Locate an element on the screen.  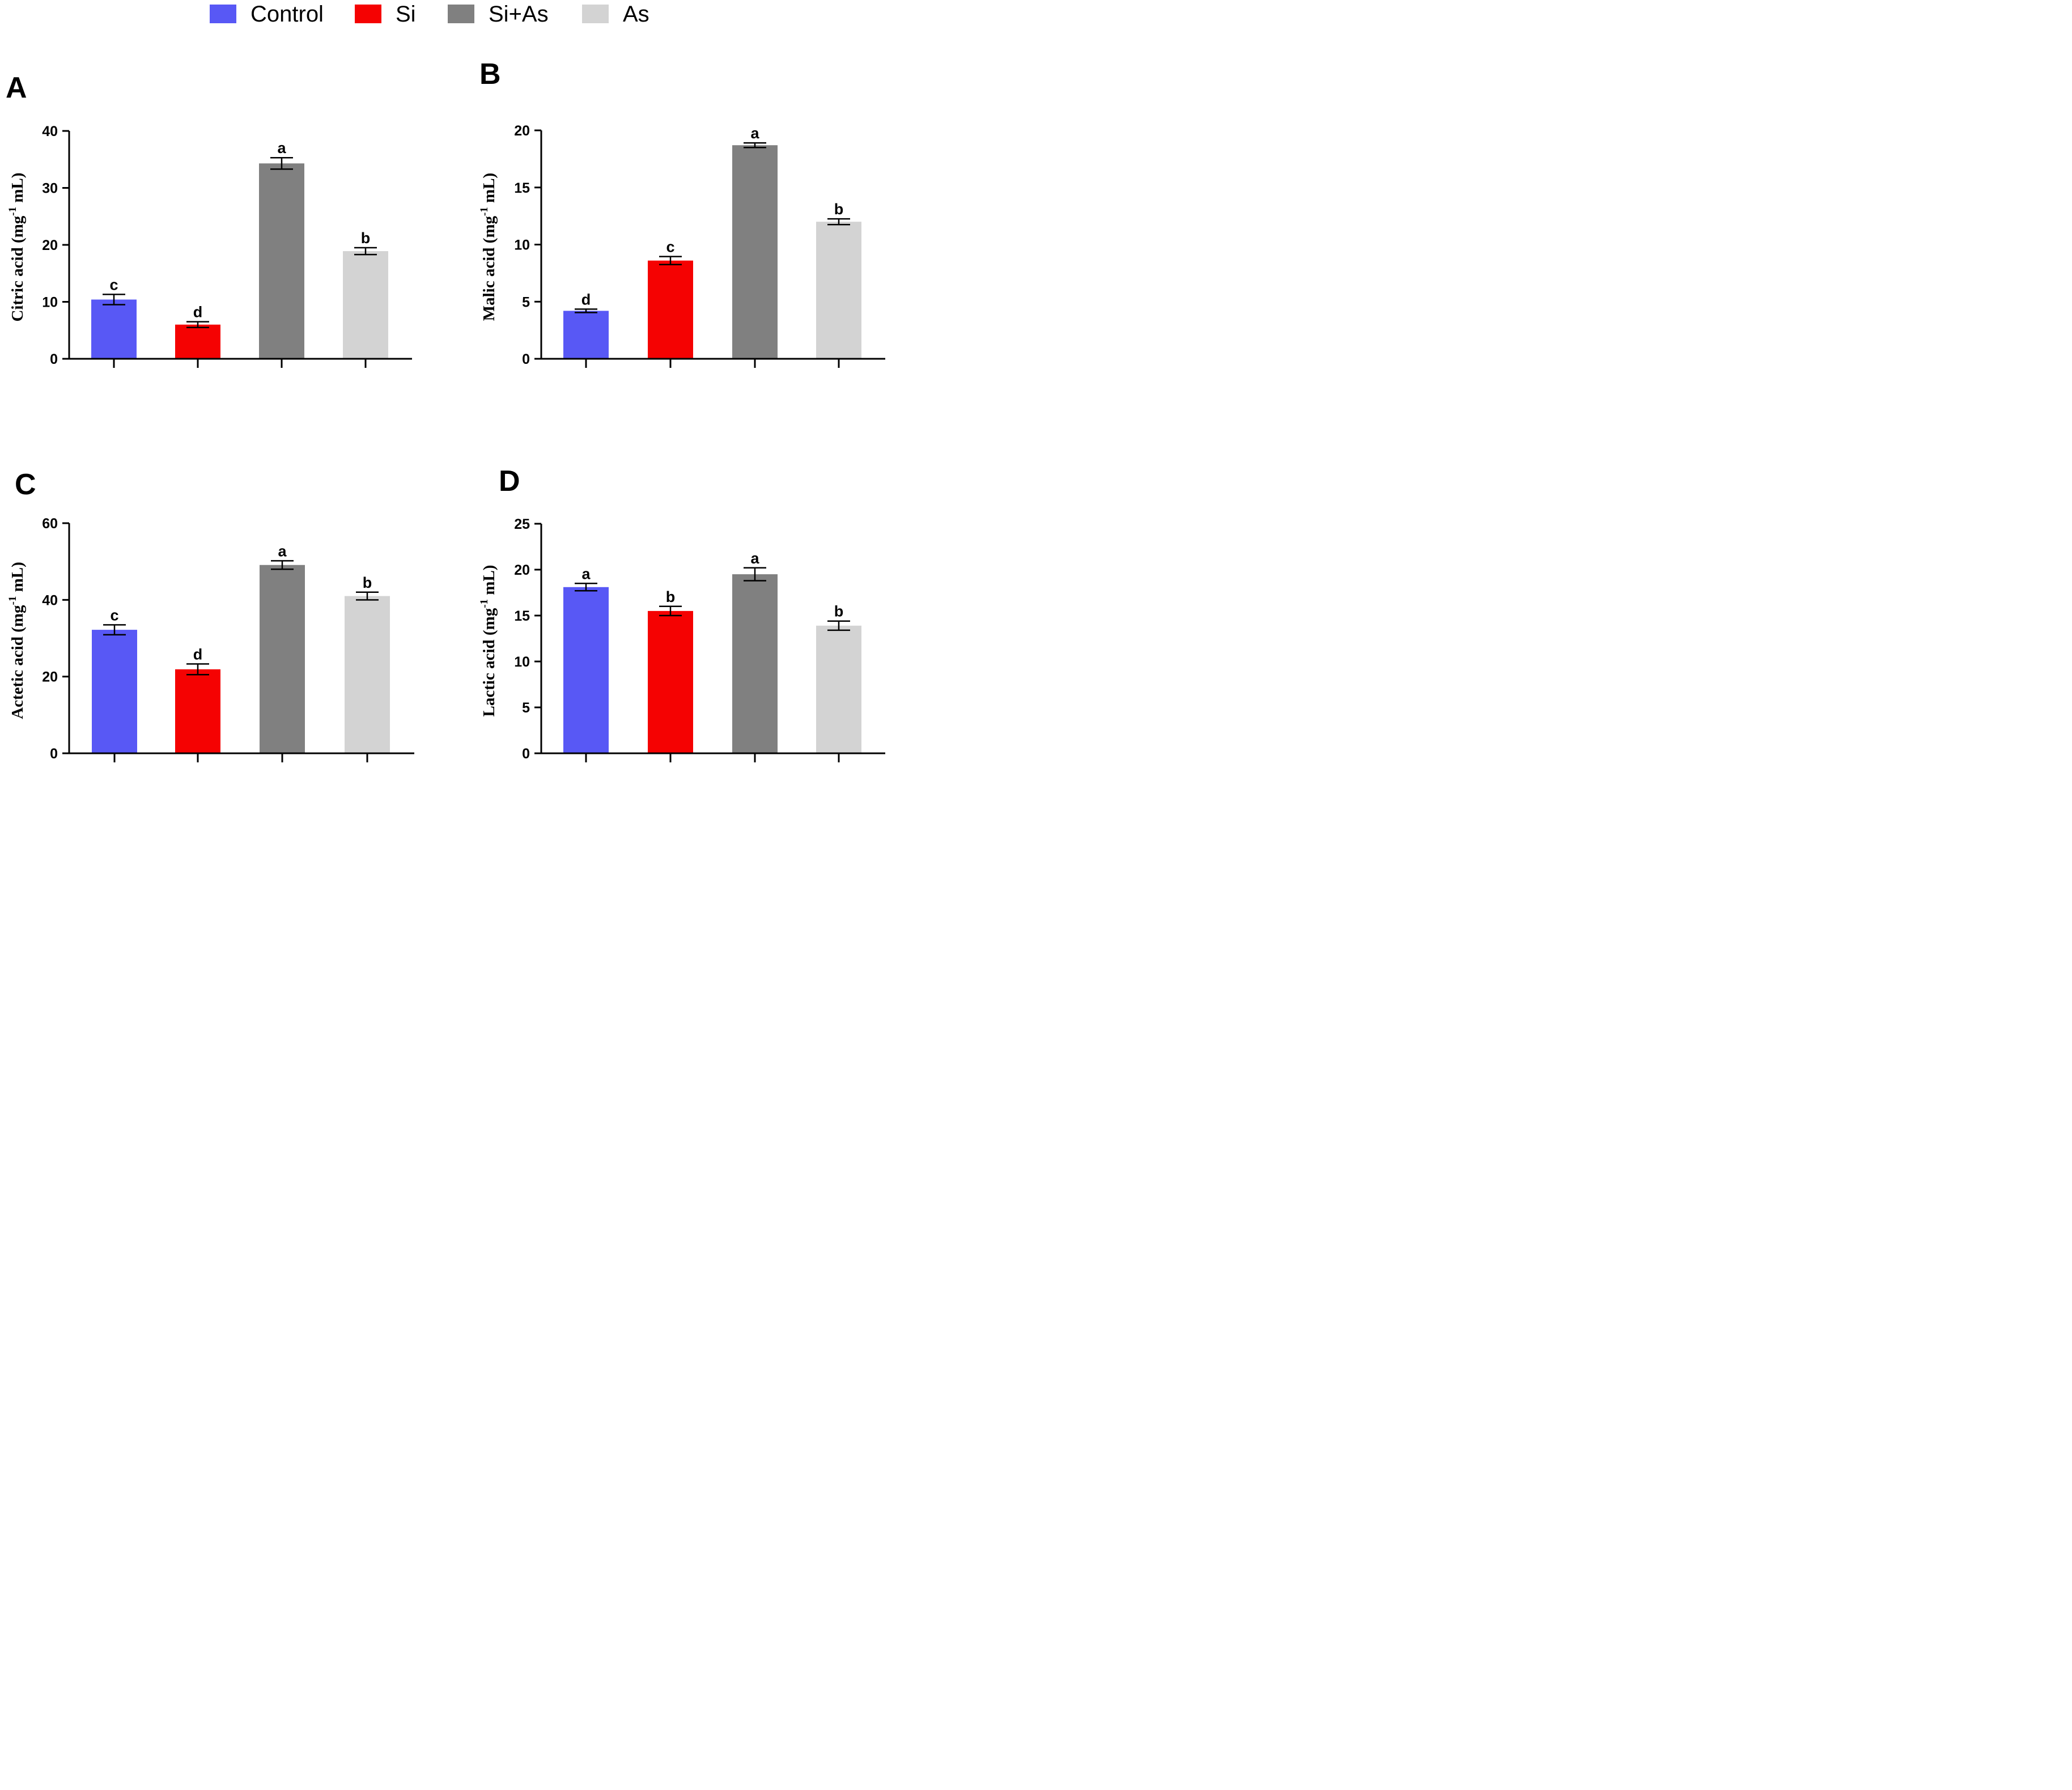
legend-item-2: Si is located at coordinates (386, 14).